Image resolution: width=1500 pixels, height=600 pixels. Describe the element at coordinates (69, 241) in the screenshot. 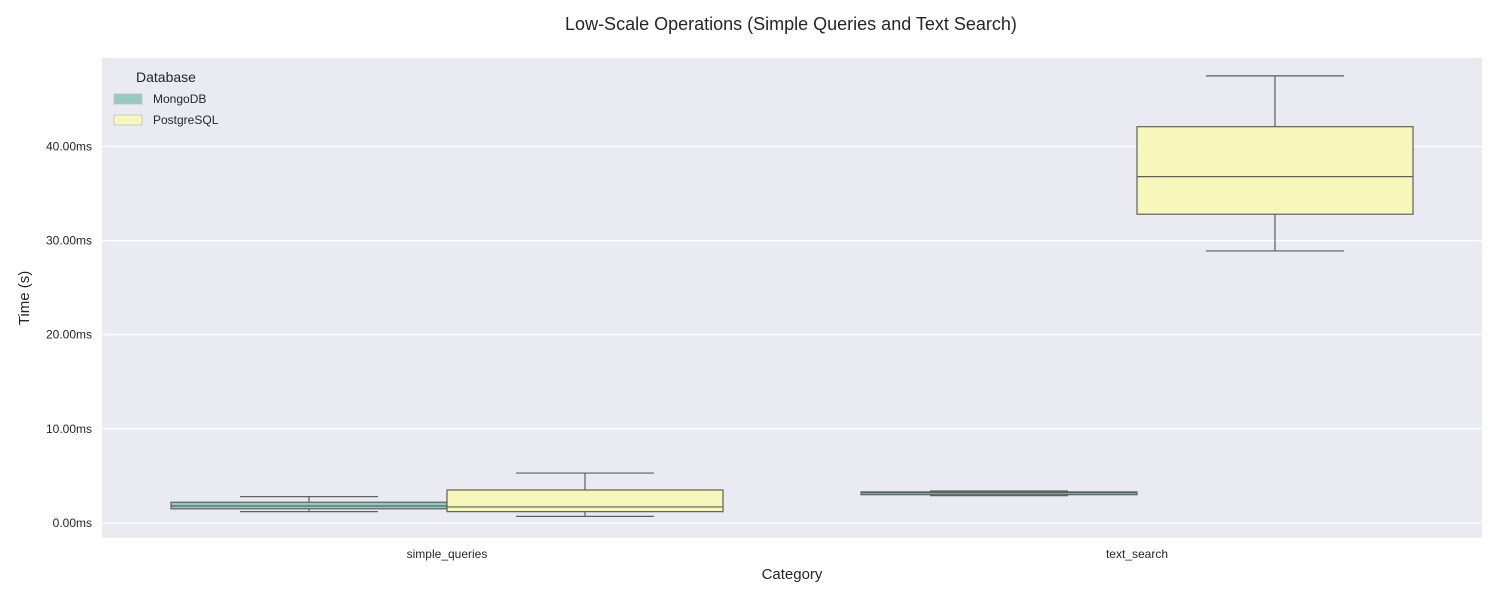

I see `y-tick-label: 30.00ms` at that location.